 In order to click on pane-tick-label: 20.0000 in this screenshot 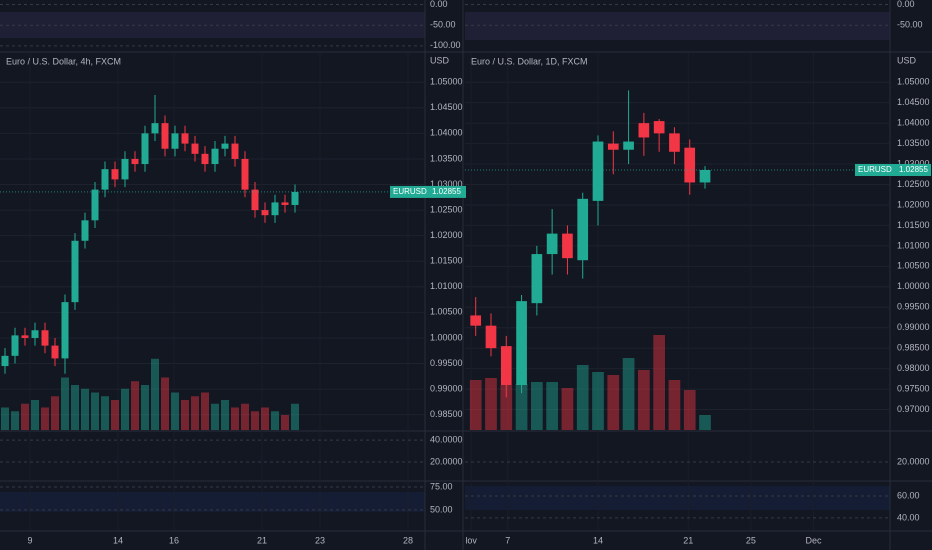, I will do `click(913, 461)`.